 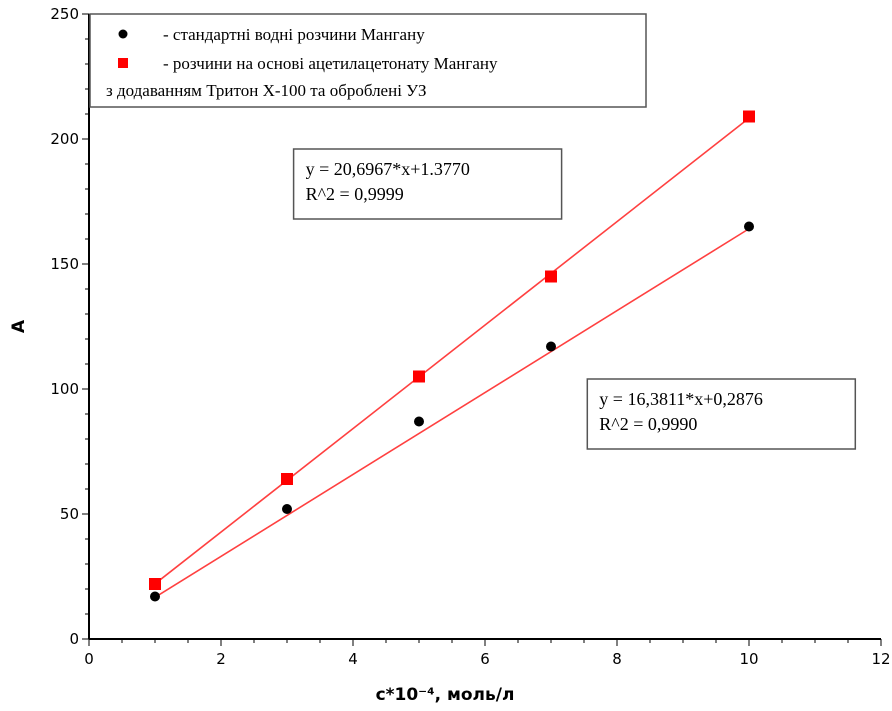 I want to click on equation-line: y = 16,3811*x+0,2876, so click(x=681, y=399).